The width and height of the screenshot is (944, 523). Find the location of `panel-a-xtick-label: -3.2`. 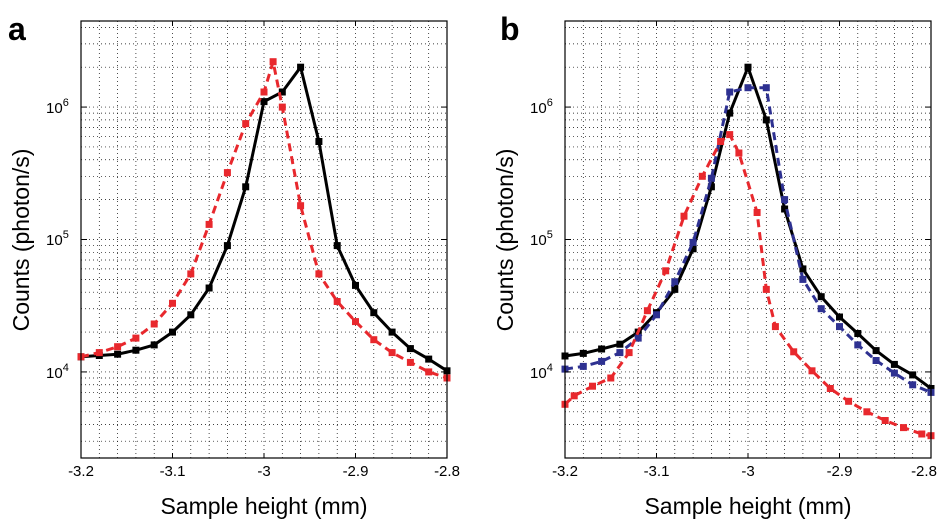

panel-a-xtick-label: -3.2 is located at coordinates (81, 471).